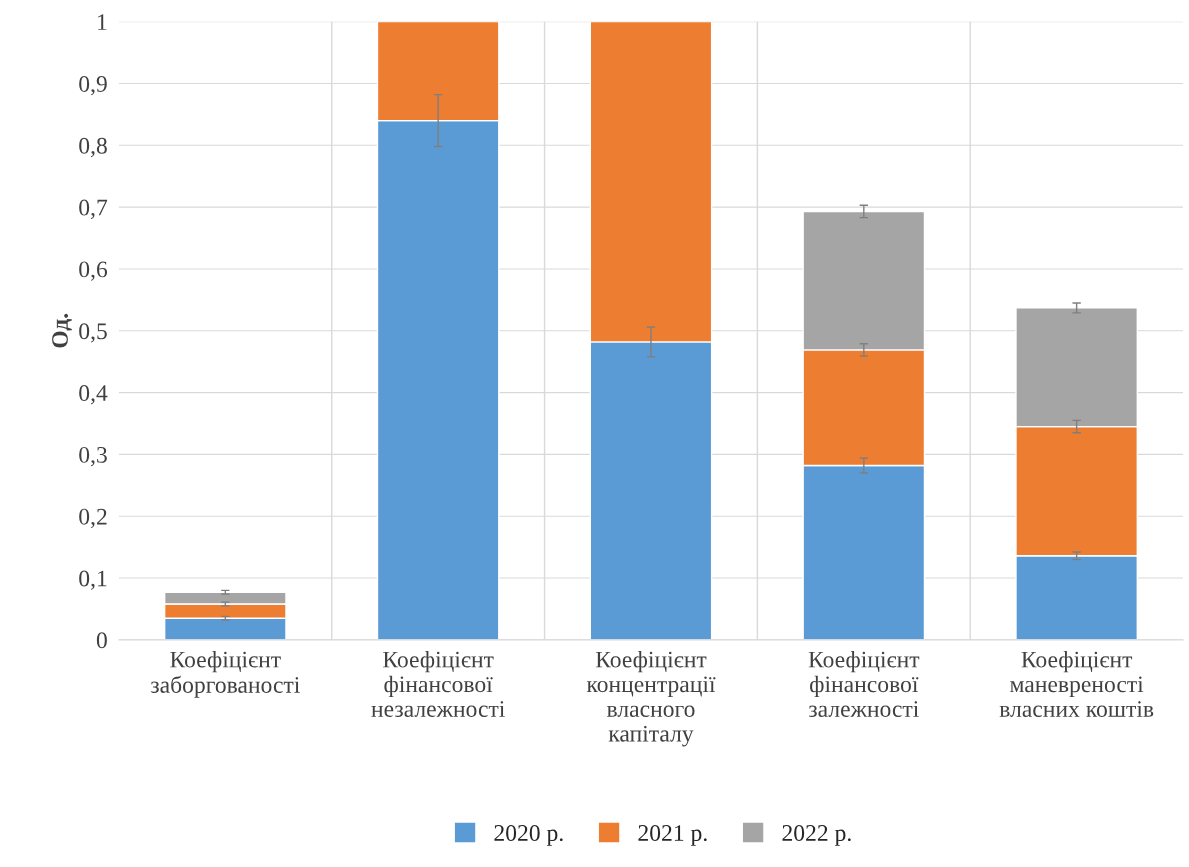 The height and width of the screenshot is (867, 1189). Describe the element at coordinates (528, 835) in the screenshot. I see `legend-label: 2020 р.` at that location.